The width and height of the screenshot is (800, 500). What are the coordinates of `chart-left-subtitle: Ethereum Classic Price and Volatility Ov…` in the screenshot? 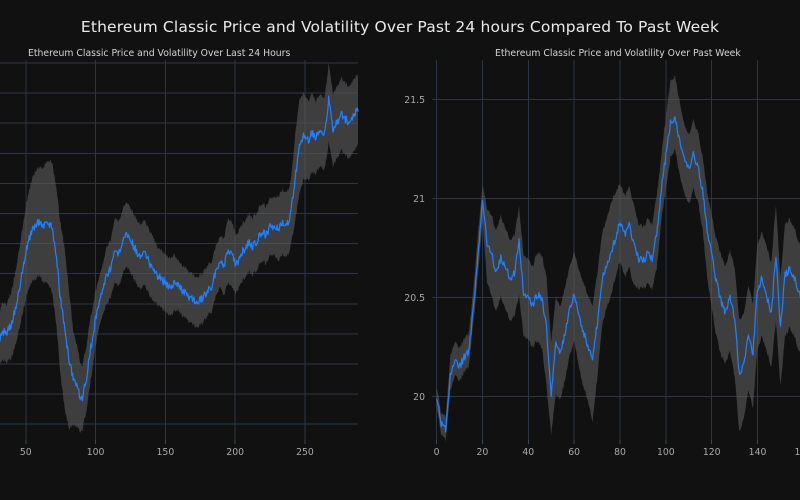 It's located at (159, 53).